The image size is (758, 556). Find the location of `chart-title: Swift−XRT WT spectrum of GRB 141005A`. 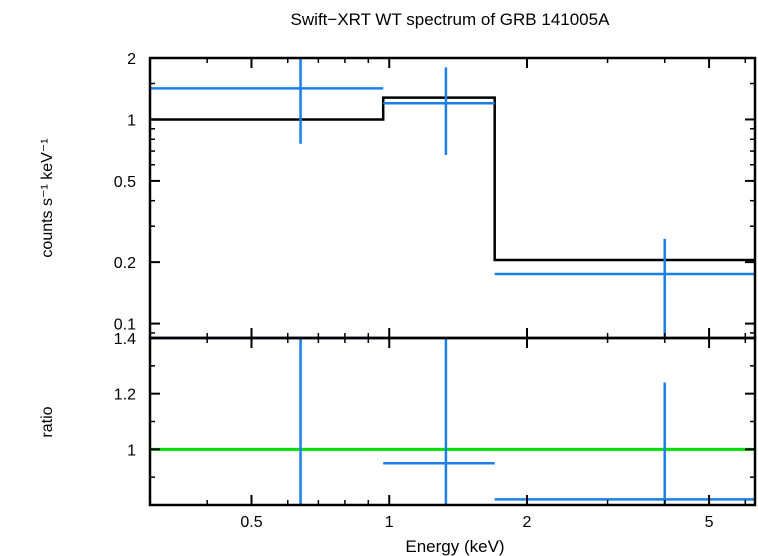

chart-title: Swift−XRT WT spectrum of GRB 141005A is located at coordinates (451, 19).